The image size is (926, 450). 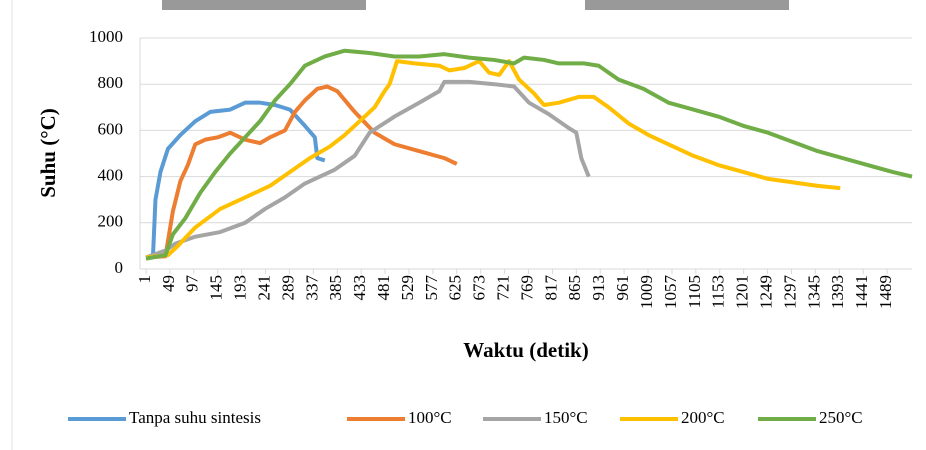 What do you see at coordinates (479, 288) in the screenshot?
I see `x-tick-label: 673` at bounding box center [479, 288].